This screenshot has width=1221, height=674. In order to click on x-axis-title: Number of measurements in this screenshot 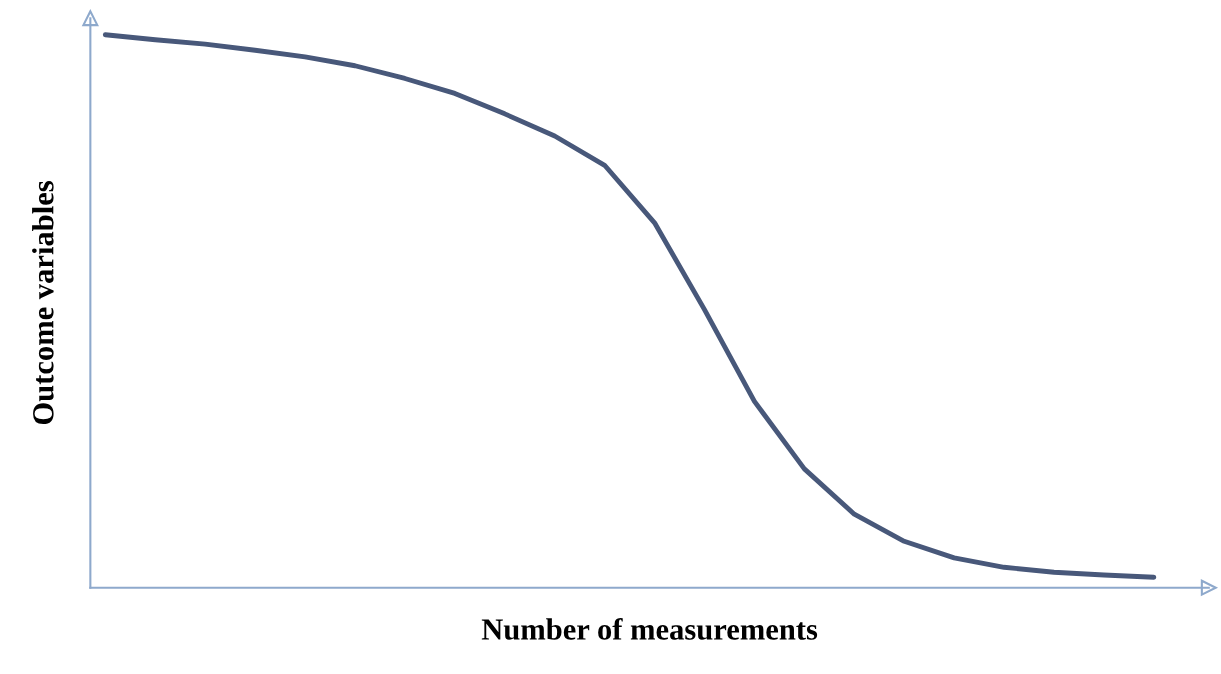, I will do `click(649, 628)`.